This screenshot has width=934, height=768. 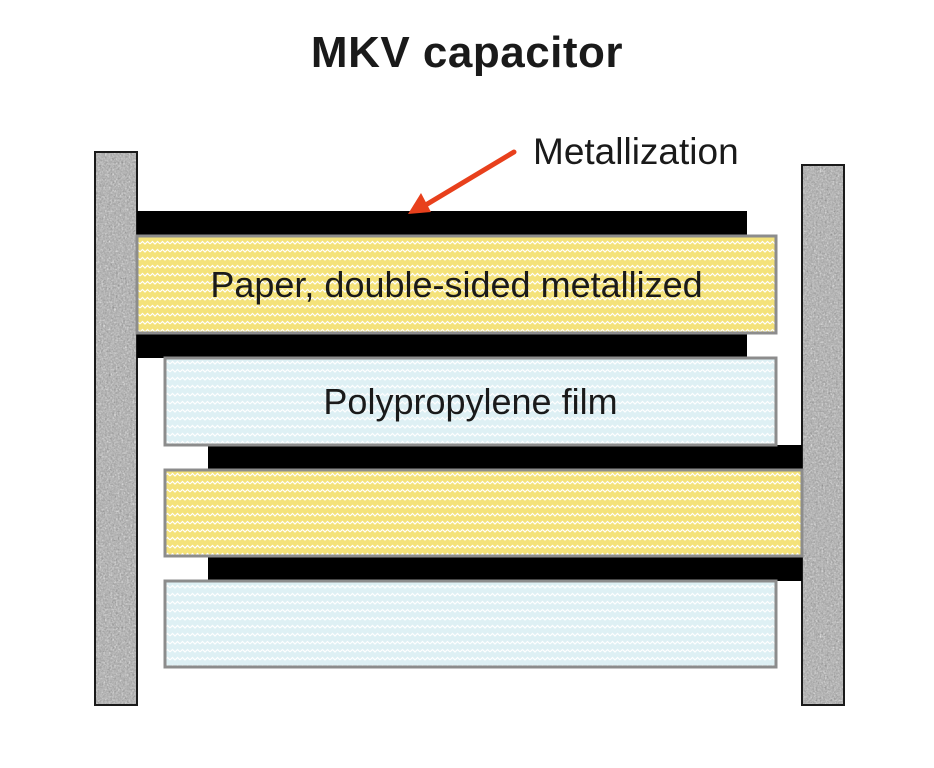 I want to click on paper-layer-label: Paper, double-sided metallized, so click(x=456, y=284).